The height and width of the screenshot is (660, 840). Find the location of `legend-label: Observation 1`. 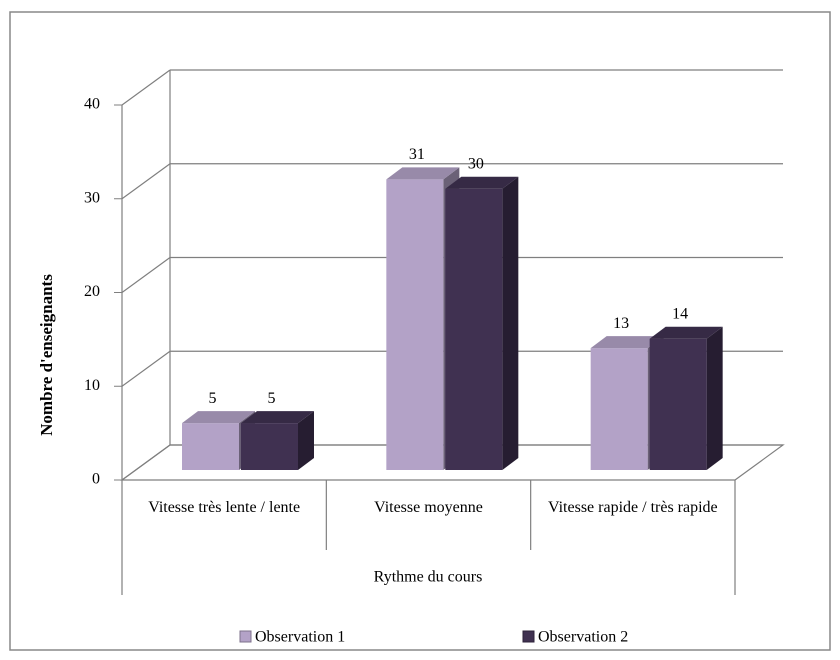

legend-label: Observation 1 is located at coordinates (300, 637).